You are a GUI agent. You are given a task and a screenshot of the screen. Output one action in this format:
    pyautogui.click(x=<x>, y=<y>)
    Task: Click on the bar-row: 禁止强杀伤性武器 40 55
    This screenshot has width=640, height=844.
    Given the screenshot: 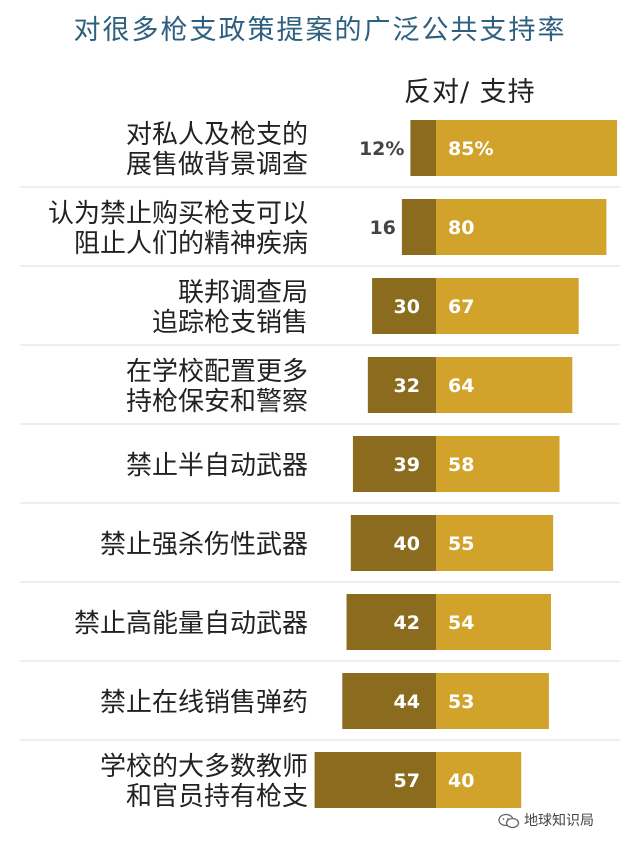 What is the action you would take?
    pyautogui.click(x=320, y=536)
    